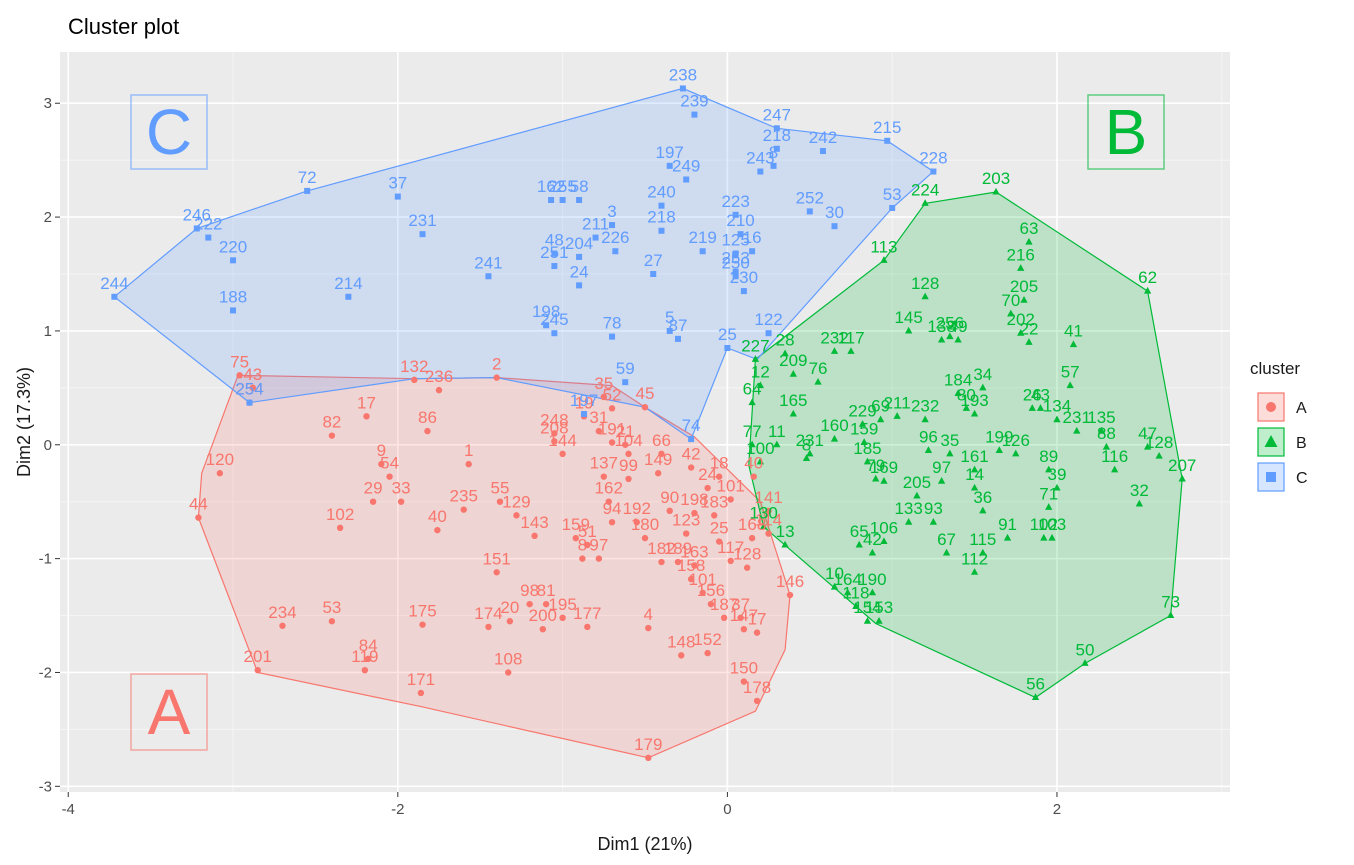 This screenshot has height=865, width=1354. I want to click on x-tick-label: 2, so click(1057, 809).